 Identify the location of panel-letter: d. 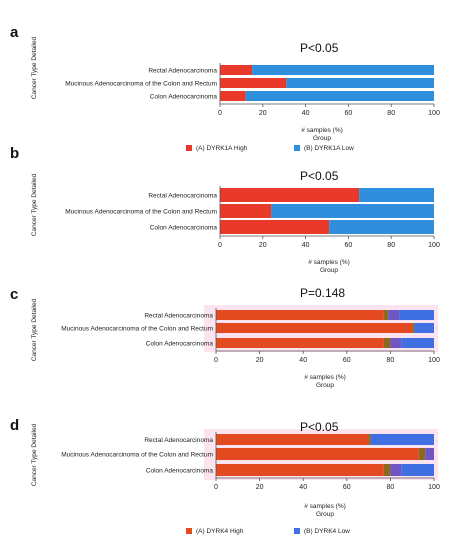
(14, 425).